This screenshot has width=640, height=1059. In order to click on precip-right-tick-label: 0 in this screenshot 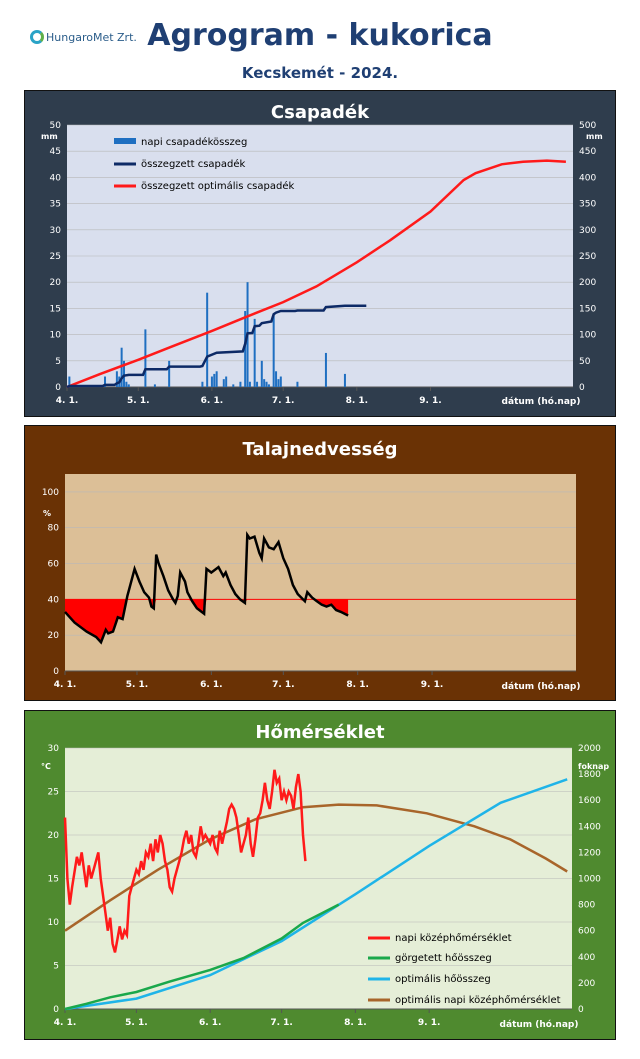, I will do `click(582, 388)`.